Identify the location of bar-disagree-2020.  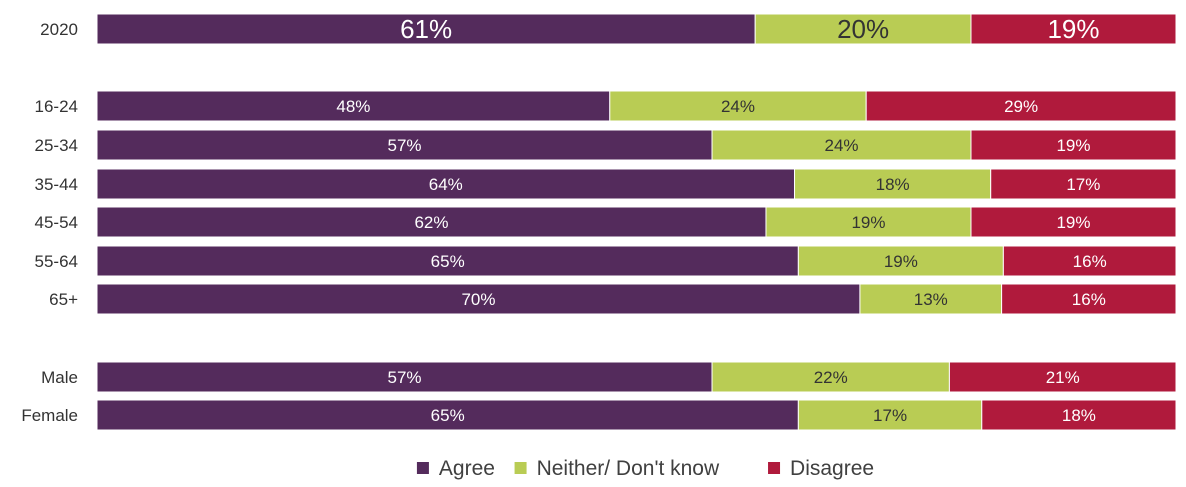
(1073, 29).